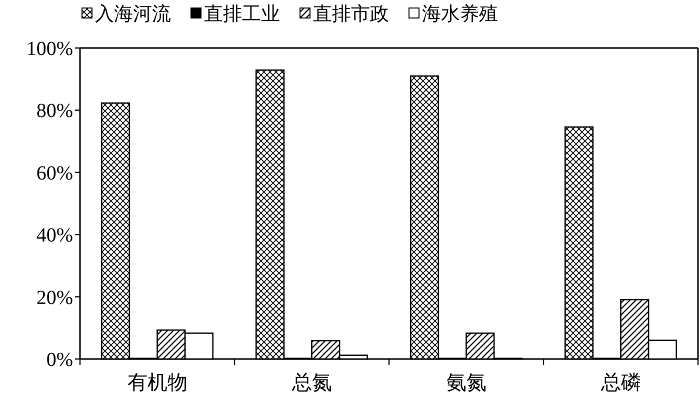  I want to click on x-tick-label: 总磷, so click(620, 383).